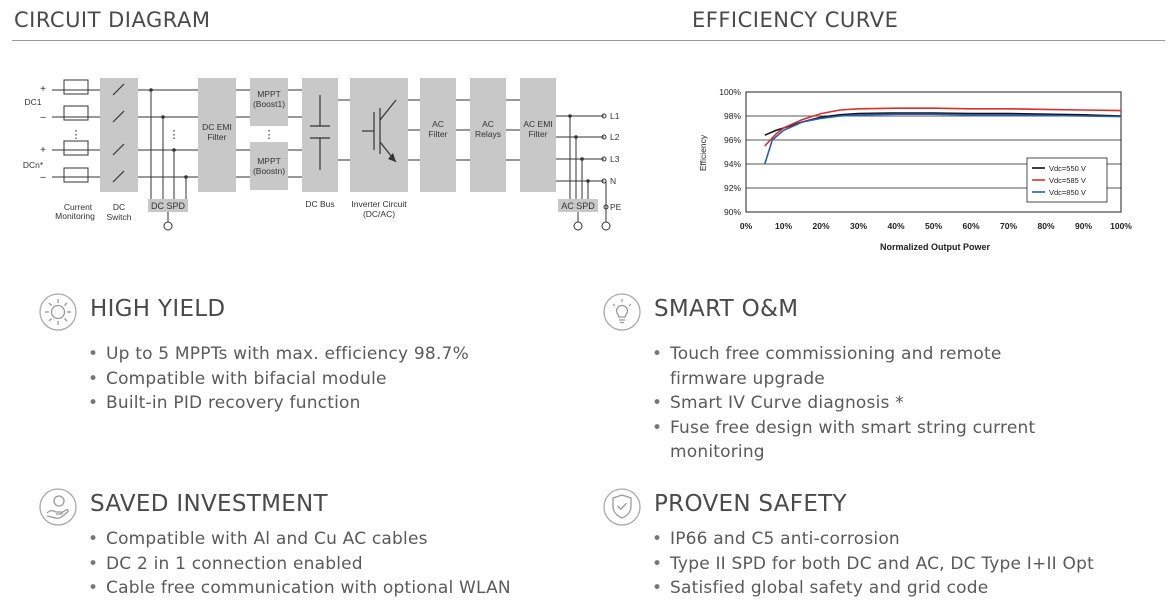 The height and width of the screenshot is (605, 1172). I want to click on legend-label: Vdc=585 V, so click(1067, 180).